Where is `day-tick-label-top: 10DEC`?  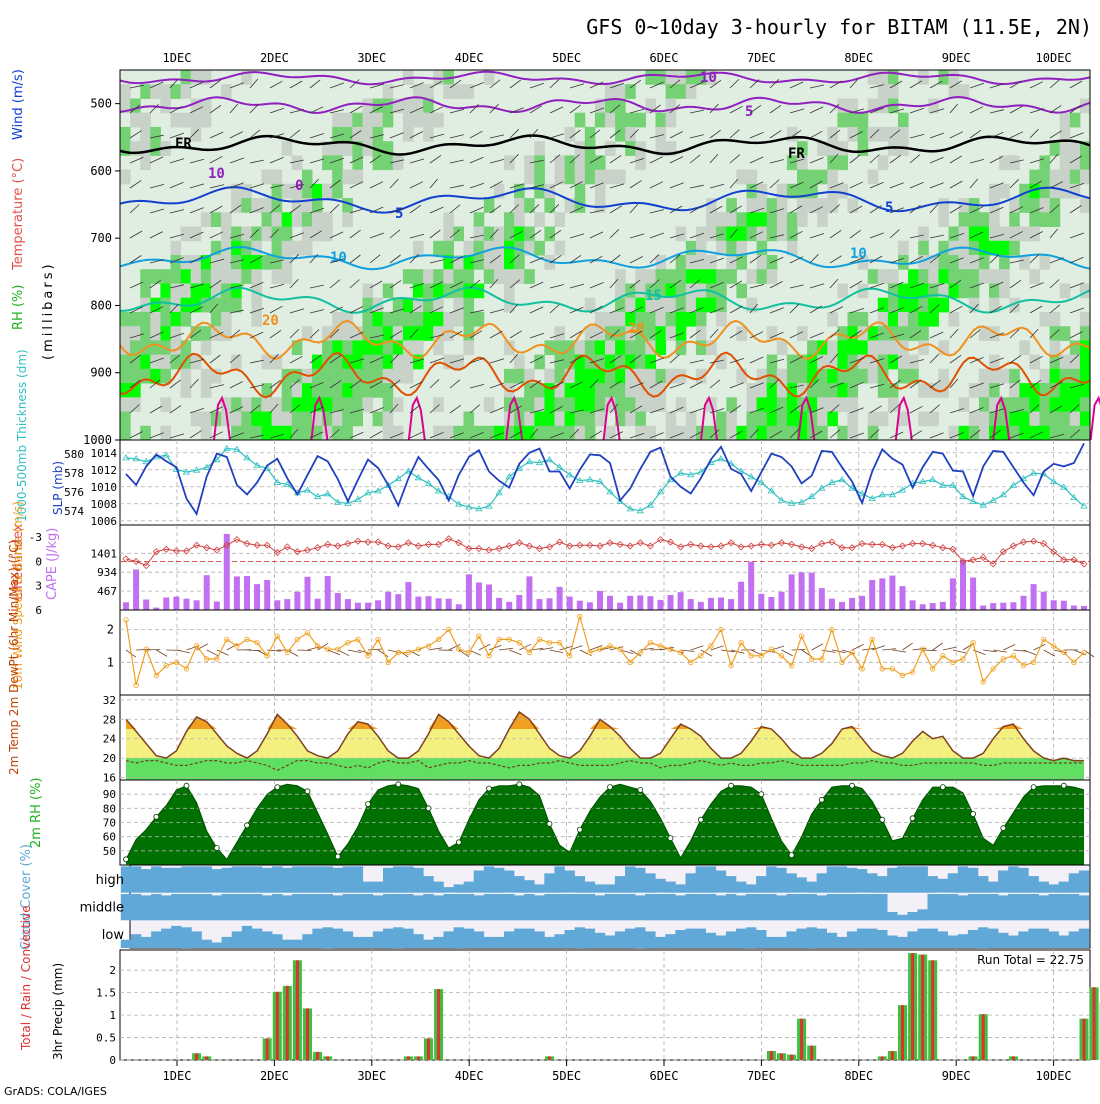 day-tick-label-top: 10DEC is located at coordinates (1054, 58).